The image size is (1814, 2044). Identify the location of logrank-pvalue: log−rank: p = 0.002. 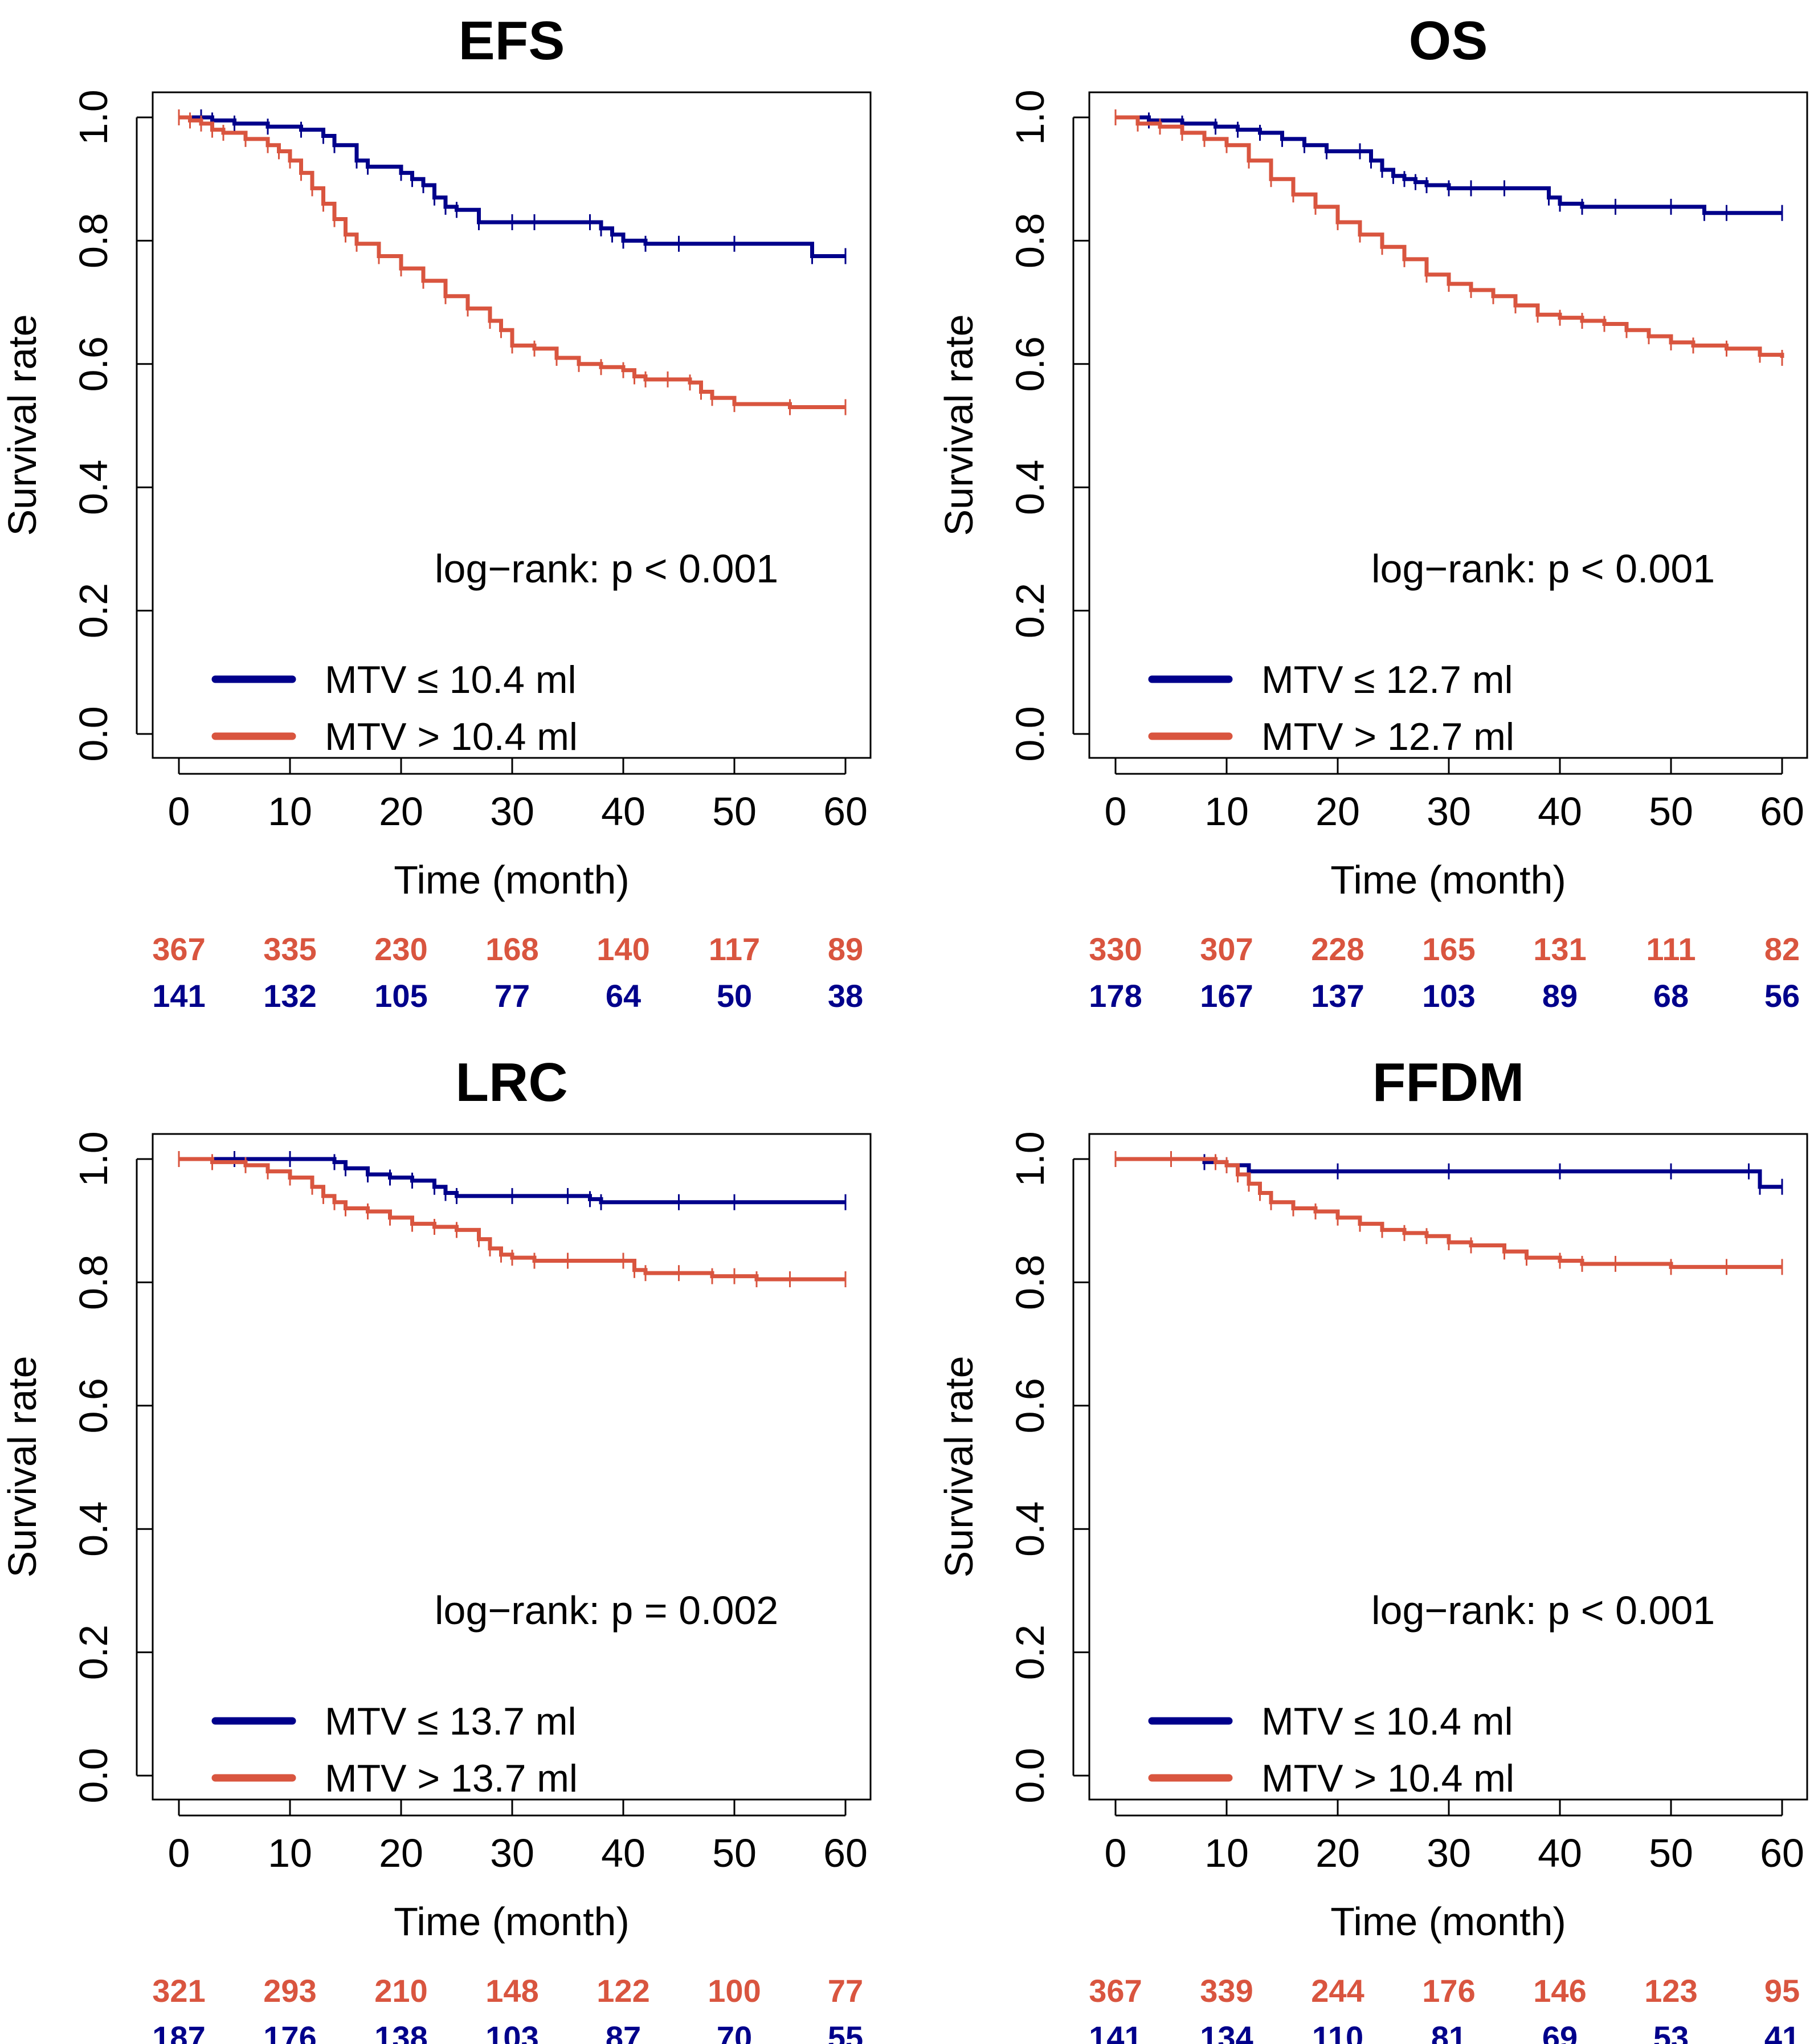
(606, 1610).